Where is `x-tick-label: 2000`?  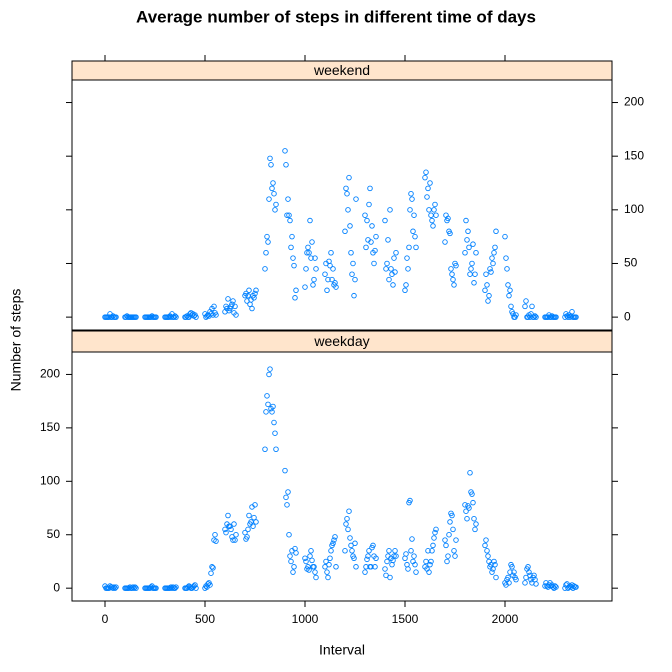
x-tick-label: 2000 is located at coordinates (505, 619).